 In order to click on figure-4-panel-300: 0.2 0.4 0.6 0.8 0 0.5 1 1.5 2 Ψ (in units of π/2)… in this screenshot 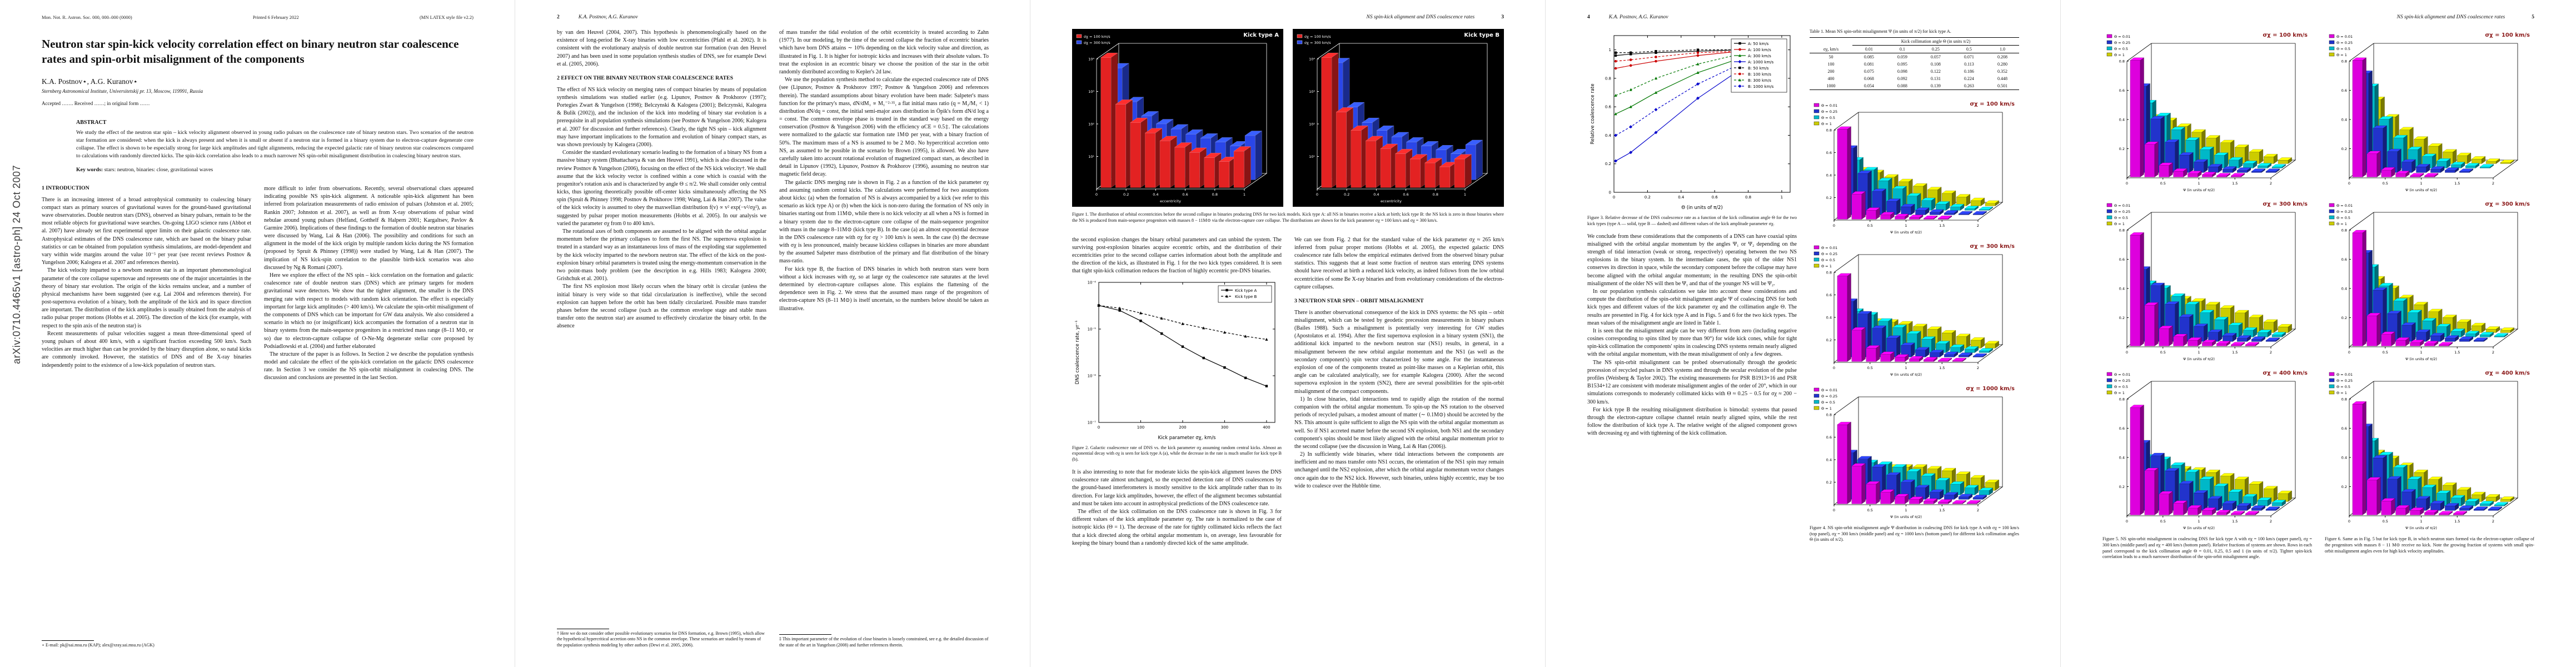, I will do `click(1914, 310)`.